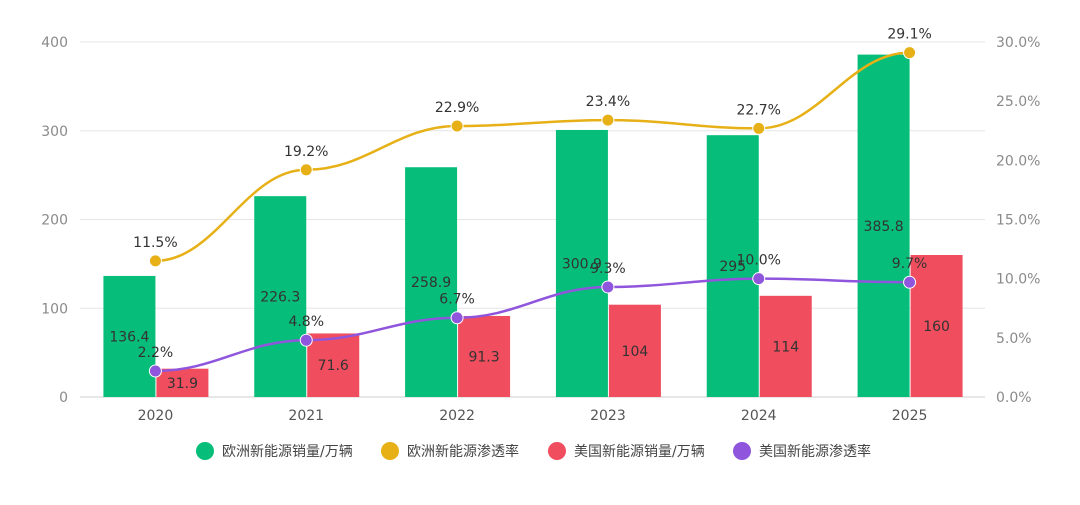 The height and width of the screenshot is (505, 1080). What do you see at coordinates (1018, 221) in the screenshot?
I see `y-tick-label-right: 15.0%` at bounding box center [1018, 221].